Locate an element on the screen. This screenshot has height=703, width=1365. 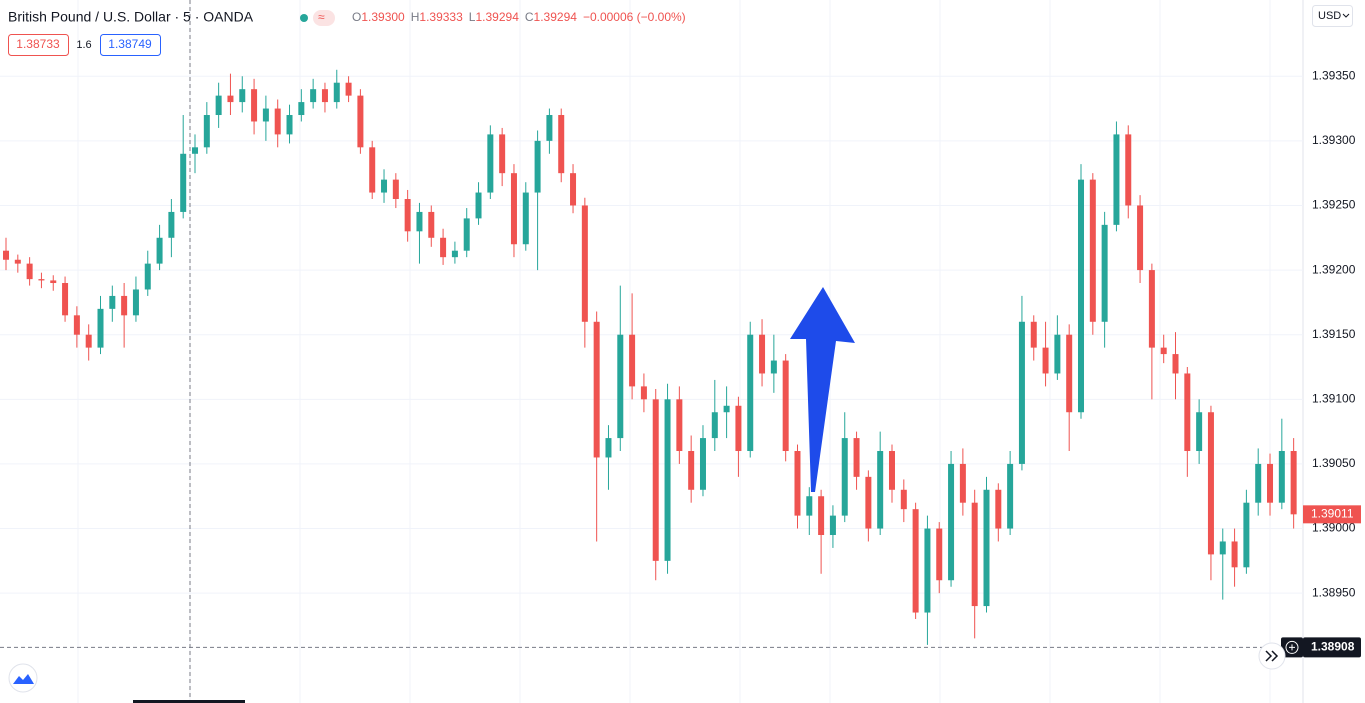
currency-label: USD is located at coordinates (1329, 16).